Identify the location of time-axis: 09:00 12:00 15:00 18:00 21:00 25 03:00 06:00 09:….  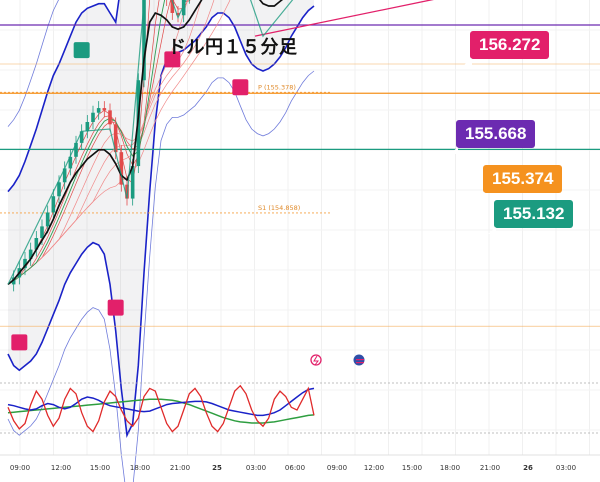
(300, 463).